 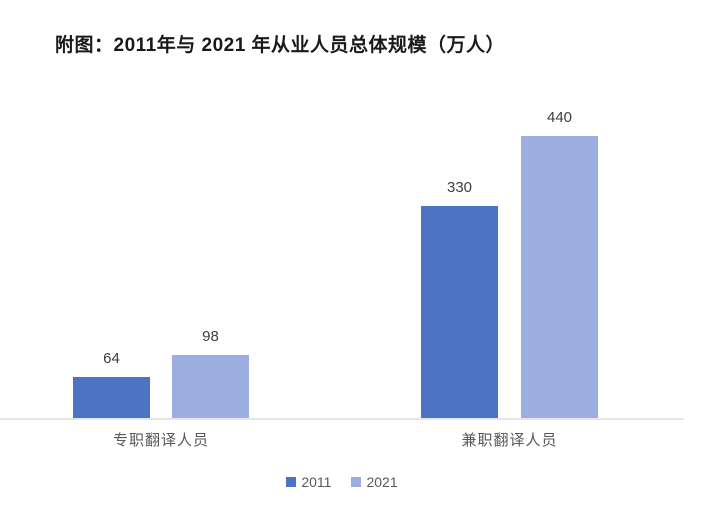 I want to click on data-label-2011-part-time: 330, so click(x=459, y=187).